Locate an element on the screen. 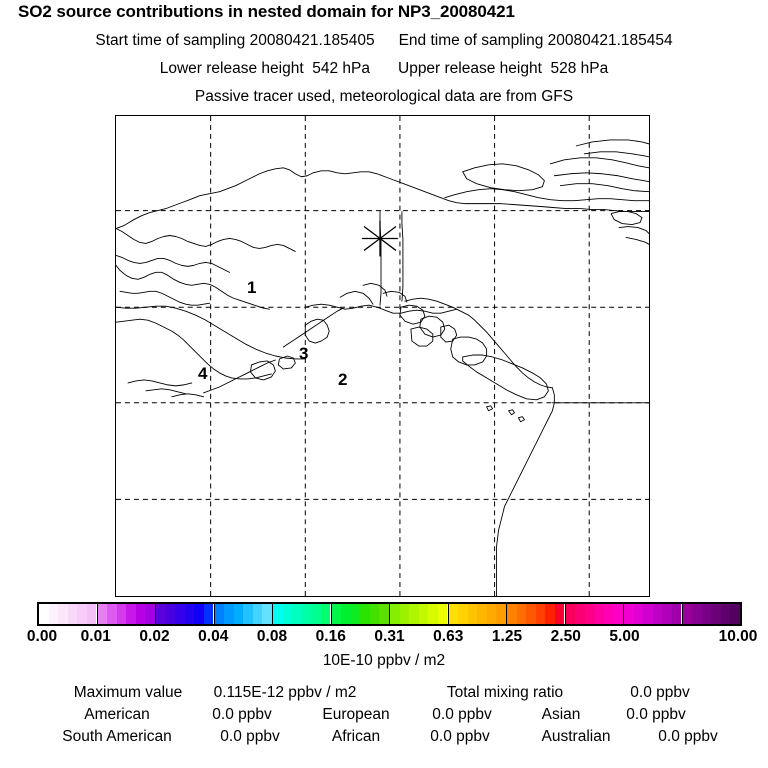 The width and height of the screenshot is (768, 768). australian-label: Australian is located at coordinates (576, 736).